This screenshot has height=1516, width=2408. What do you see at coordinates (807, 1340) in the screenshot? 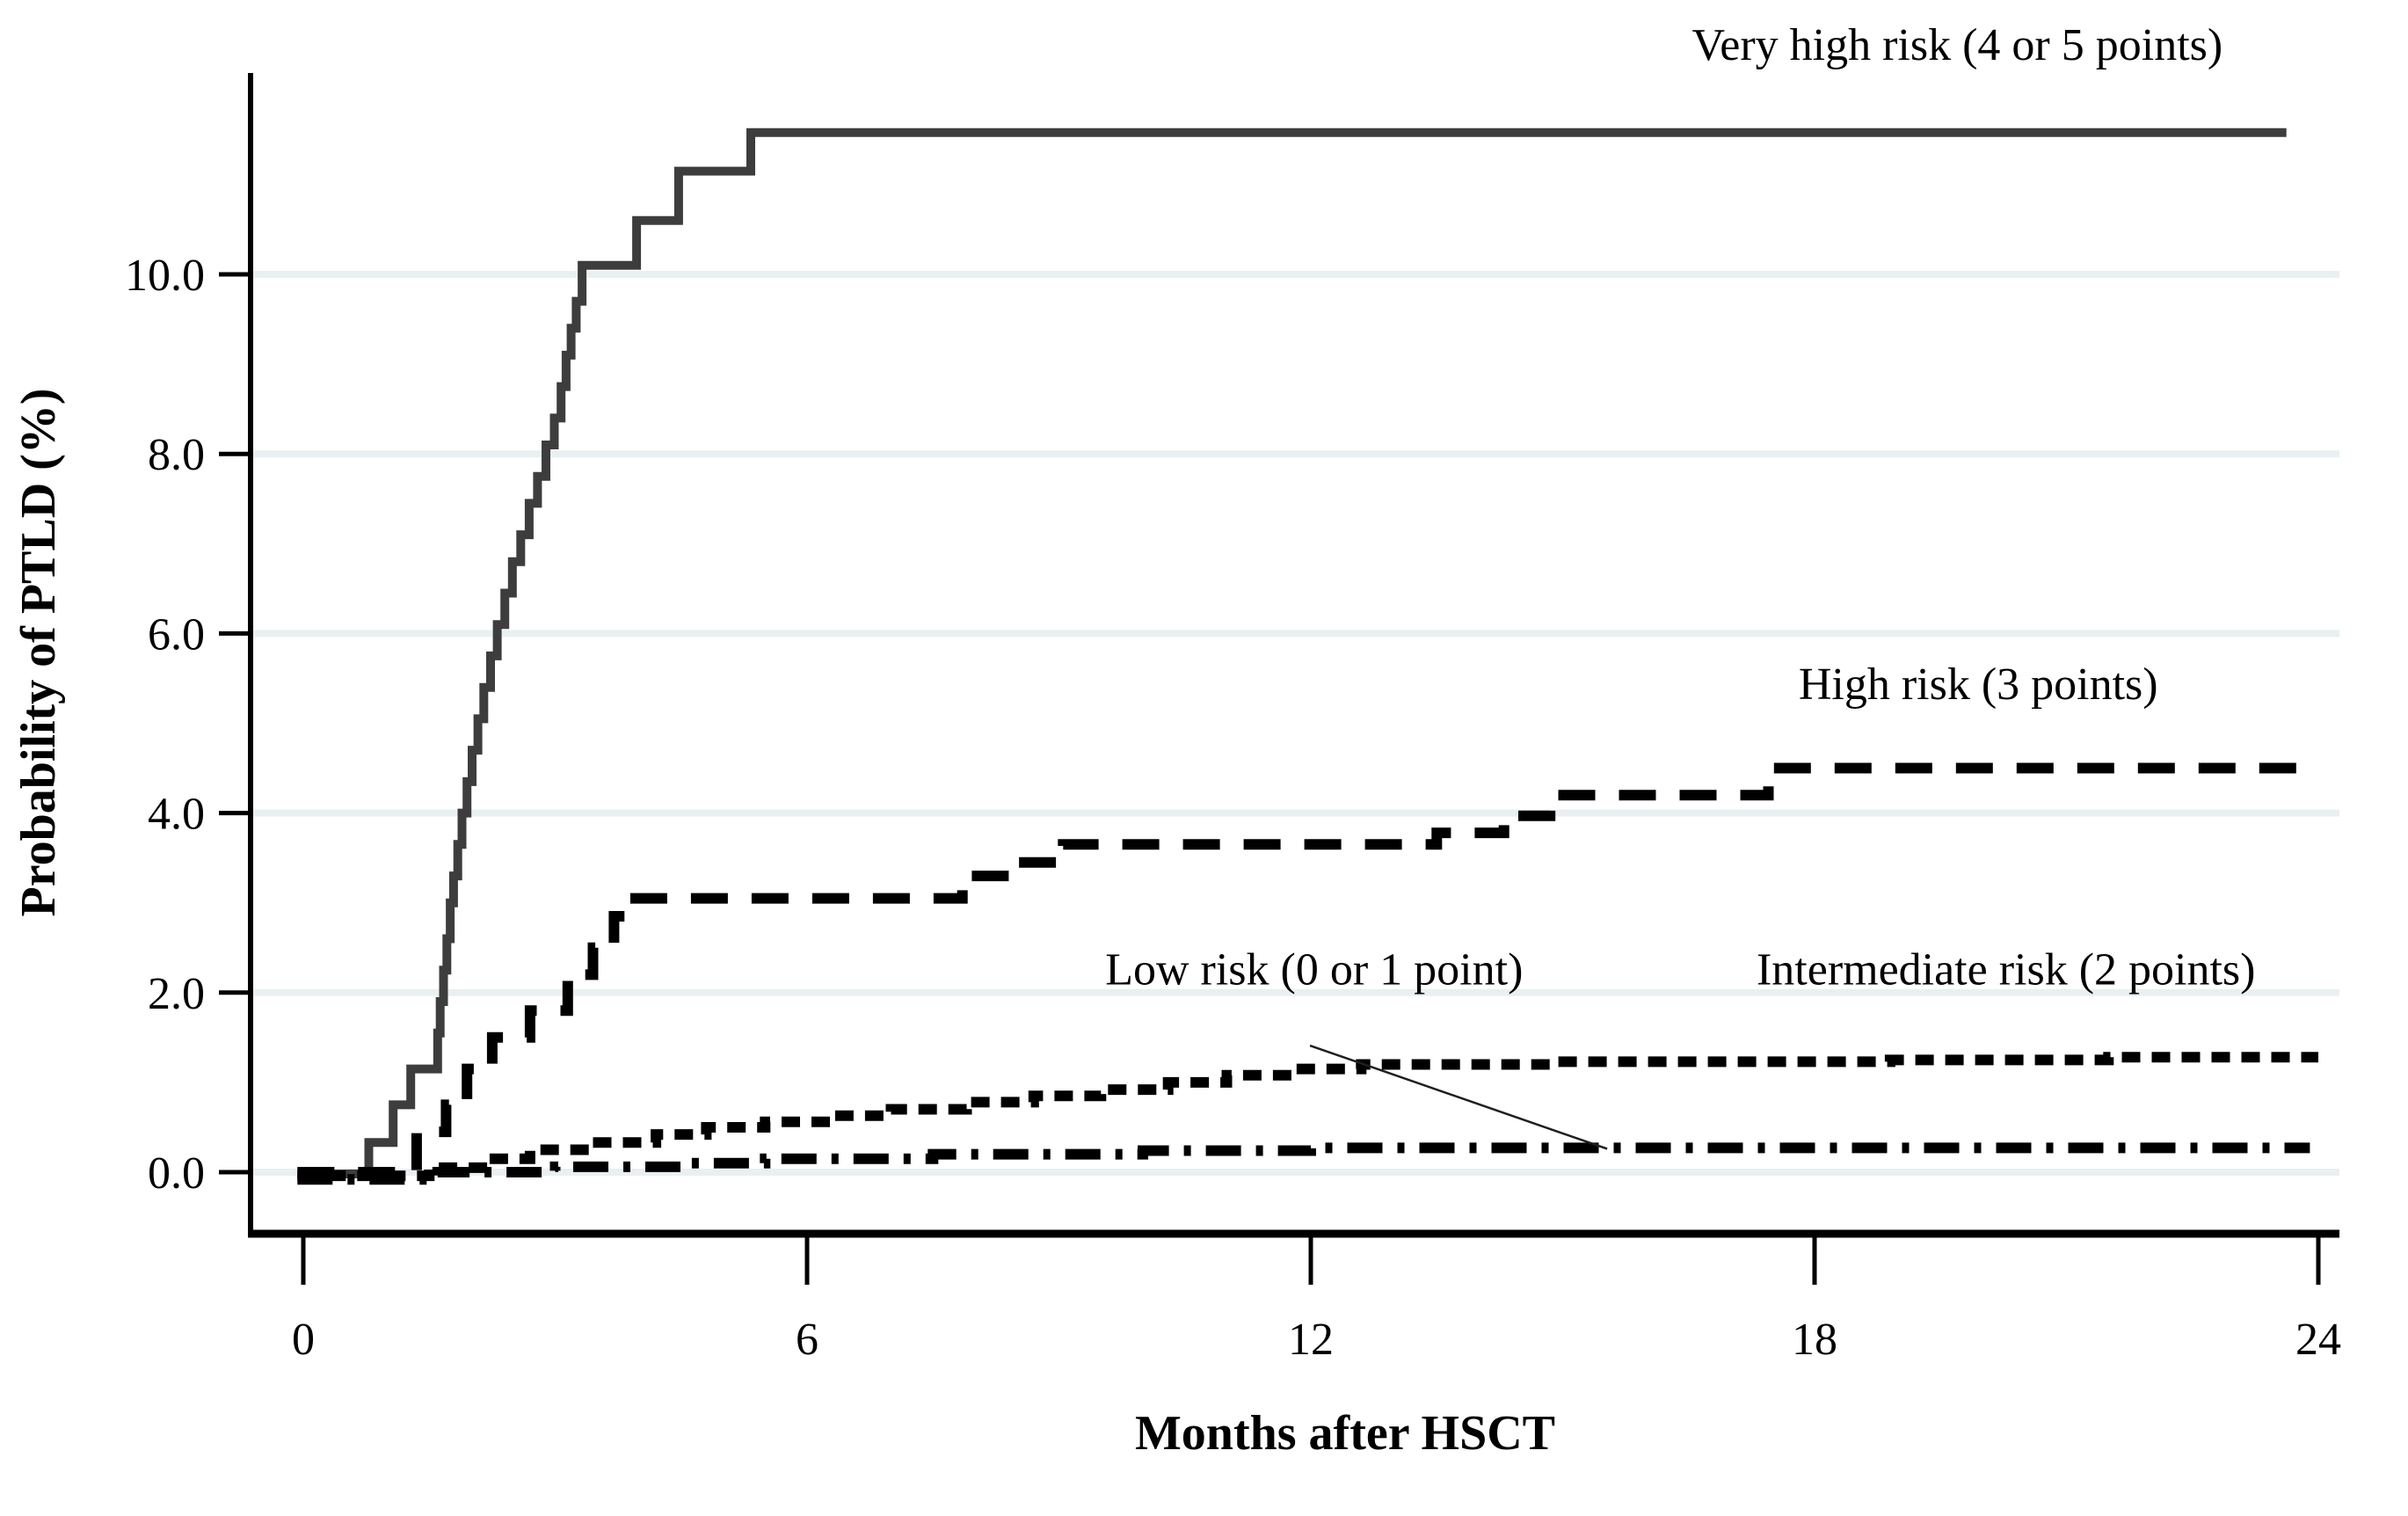
I see `x-tick-label-6: 6` at bounding box center [807, 1340].